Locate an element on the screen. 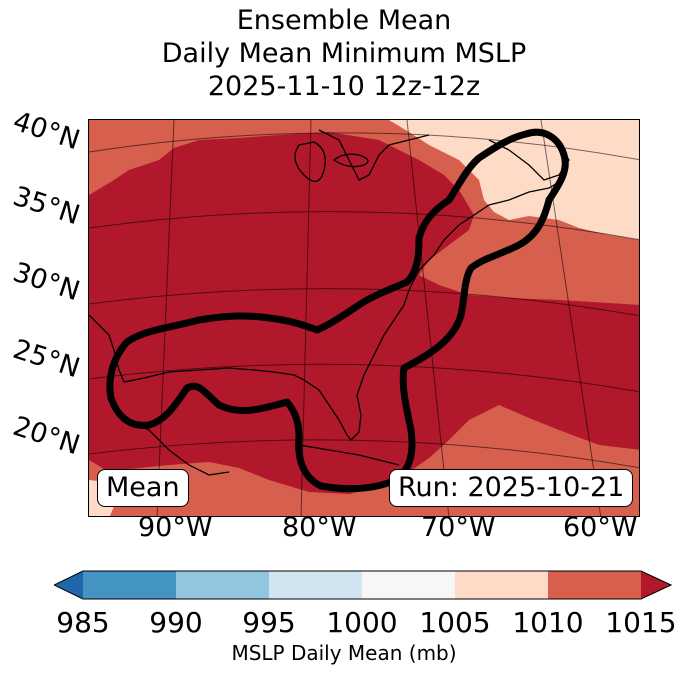 This screenshot has height=674, width=688. lat-label-35n: 35°N is located at coordinates (46, 206).